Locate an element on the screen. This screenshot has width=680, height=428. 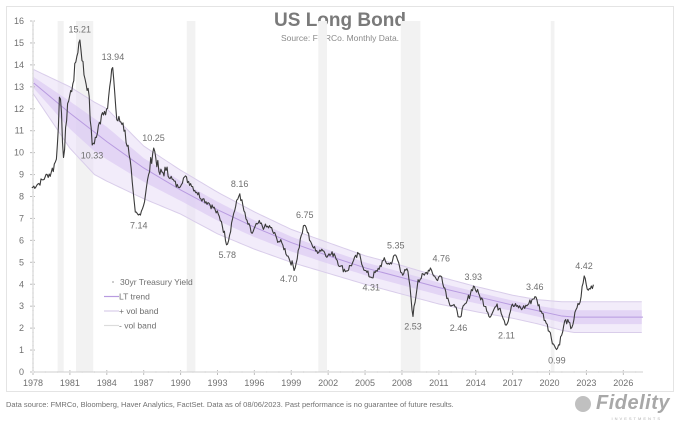
x-tick-label: 2008 is located at coordinates (402, 383).